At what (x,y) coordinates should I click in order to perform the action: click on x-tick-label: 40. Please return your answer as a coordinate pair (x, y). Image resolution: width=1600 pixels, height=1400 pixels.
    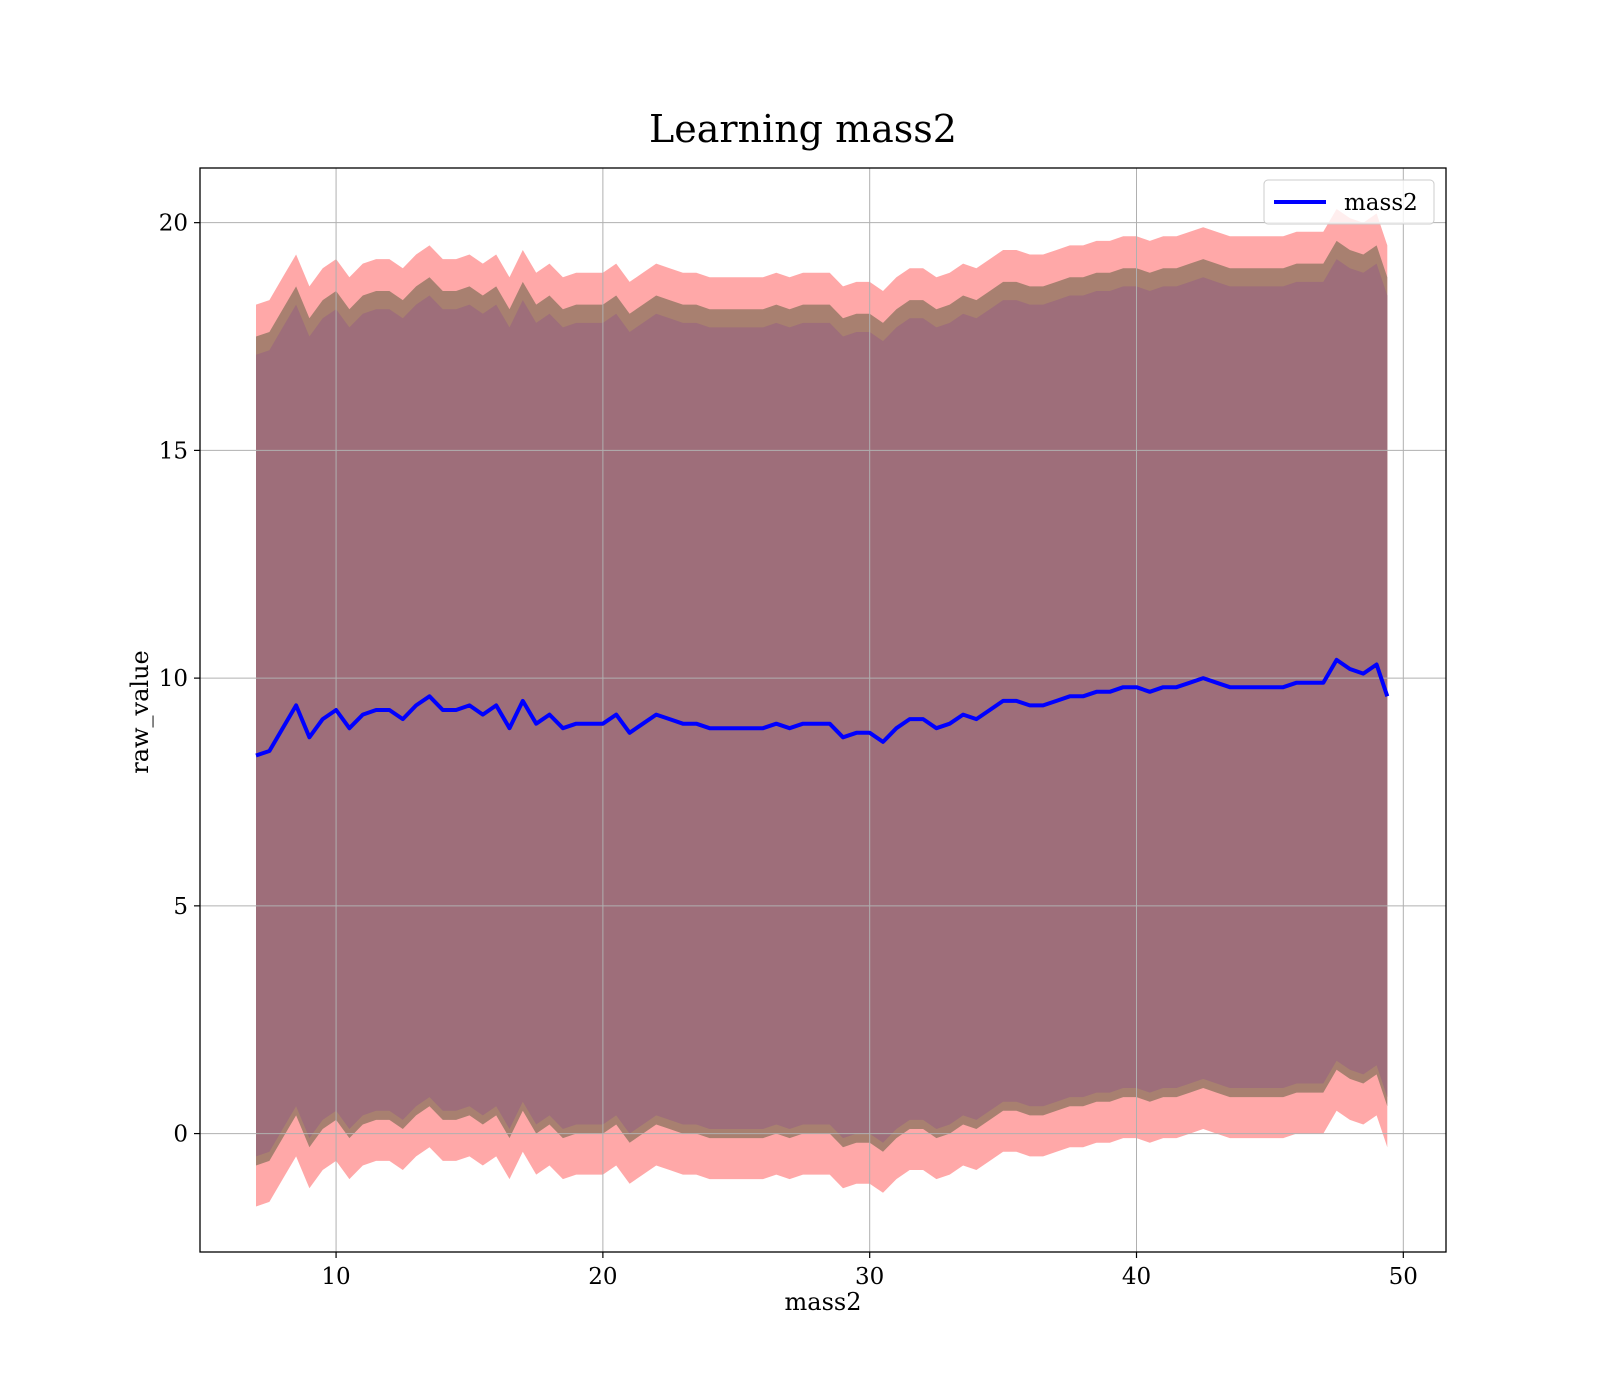
    Looking at the image, I should click on (1136, 1277).